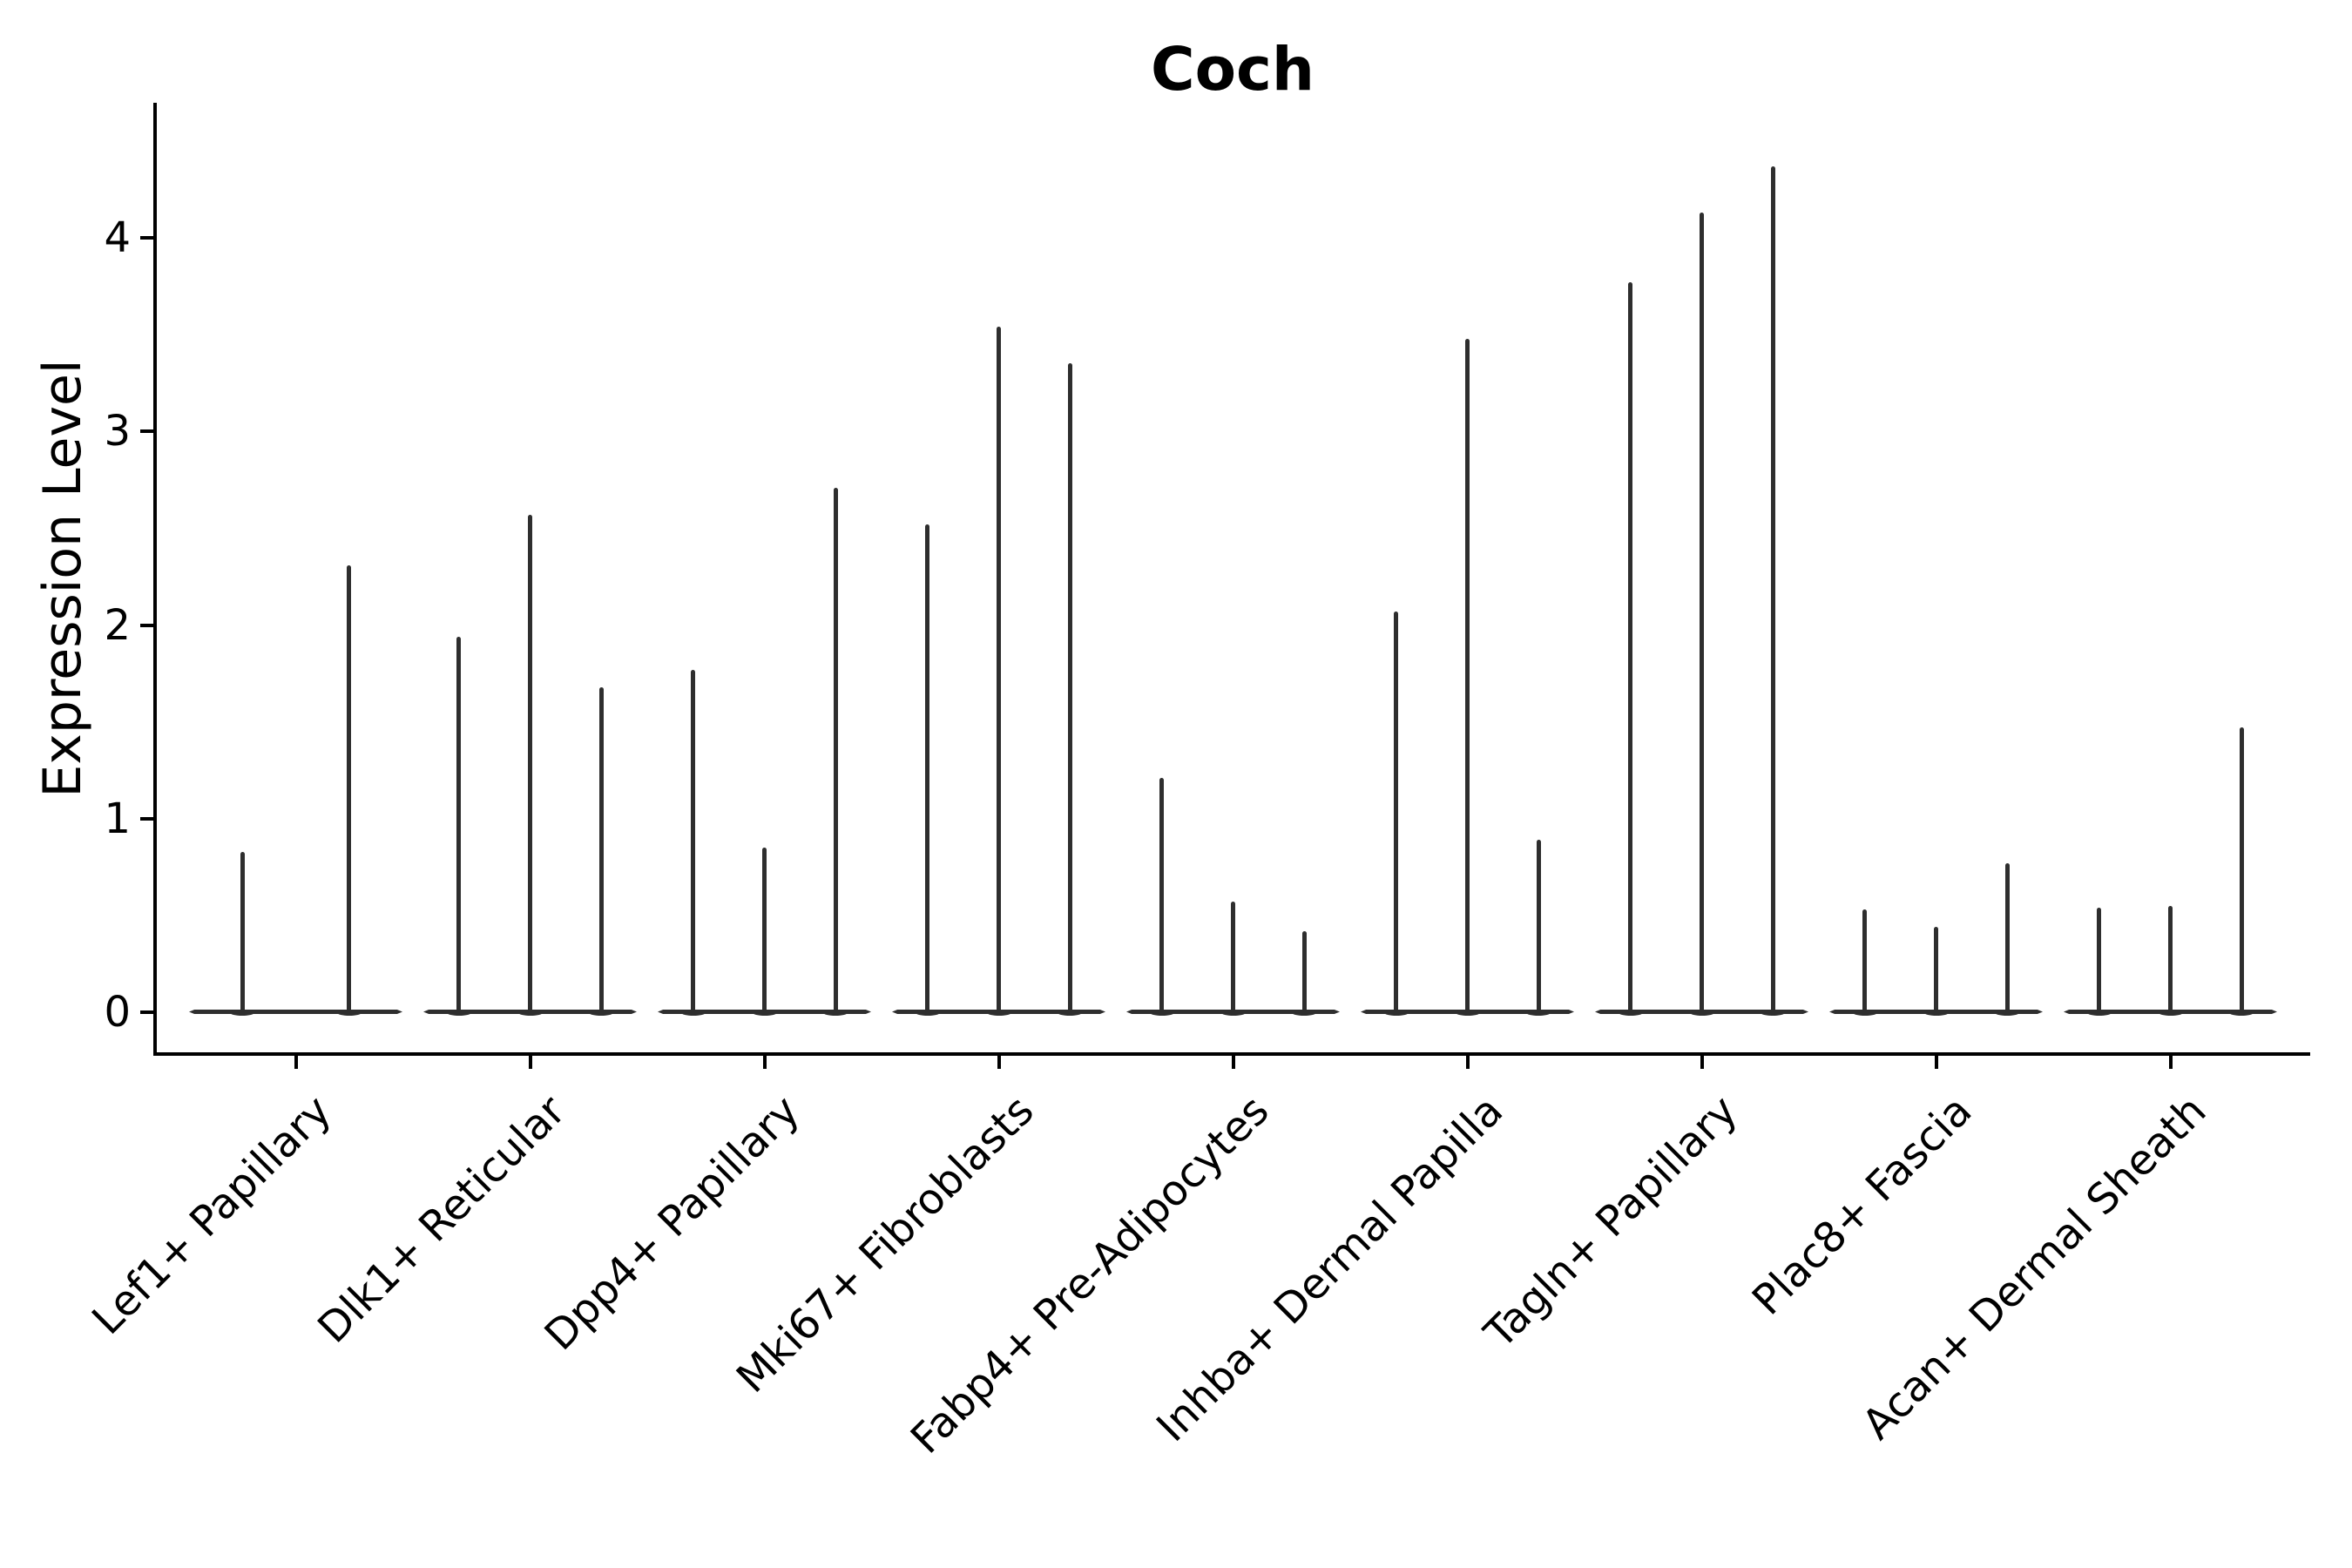 This screenshot has height=1568, width=2352. Describe the element at coordinates (118, 818) in the screenshot. I see `y-tick-label: 1` at that location.